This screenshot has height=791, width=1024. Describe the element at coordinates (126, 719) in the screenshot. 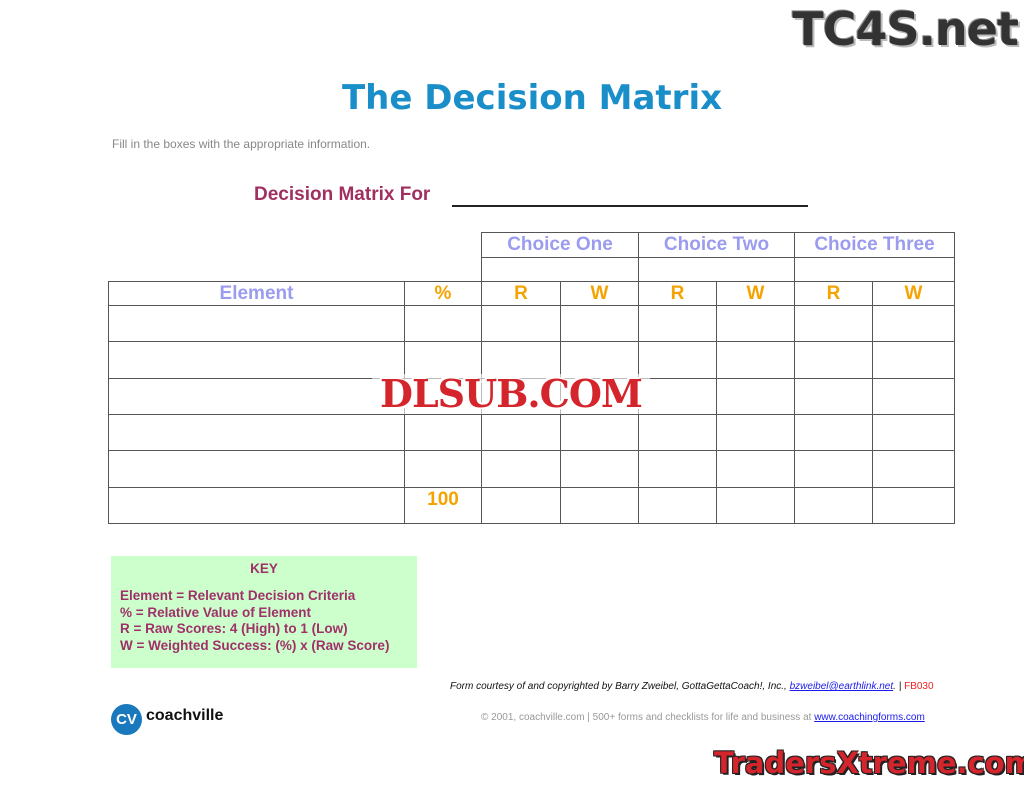

I see `coachville-logo-icon: CV` at that location.